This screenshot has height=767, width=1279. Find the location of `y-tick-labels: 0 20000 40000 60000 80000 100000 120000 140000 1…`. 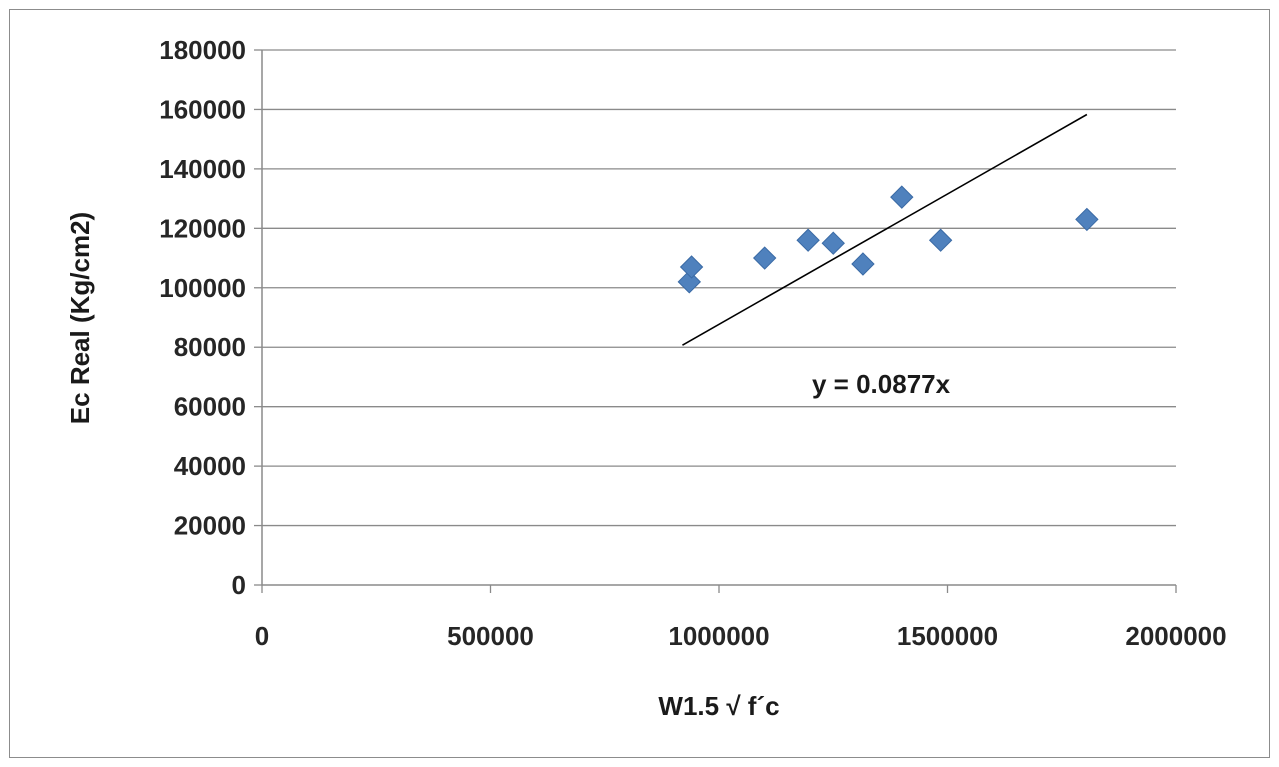

y-tick-labels: 0 20000 40000 60000 80000 100000 120000 140000 1… is located at coordinates (202, 317).